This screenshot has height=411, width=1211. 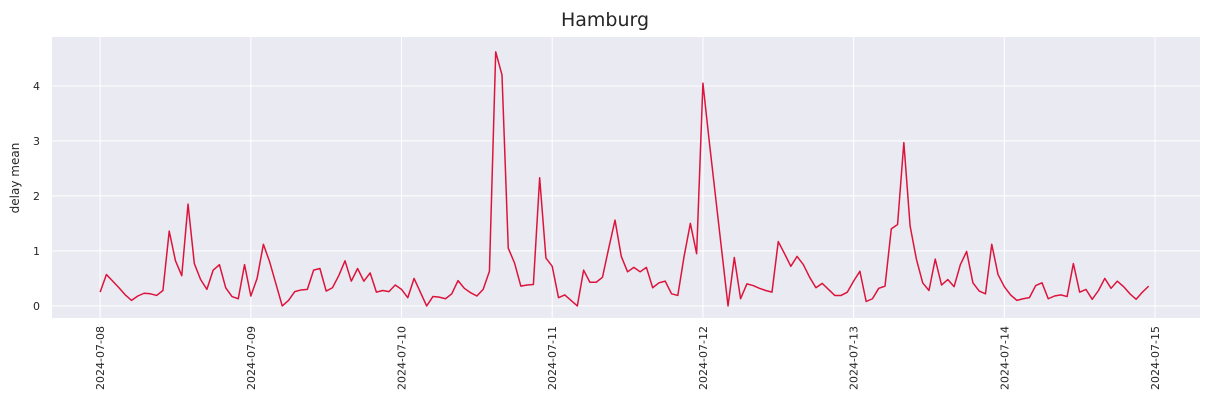 I want to click on y-tick-label: 3, so click(x=36, y=141).